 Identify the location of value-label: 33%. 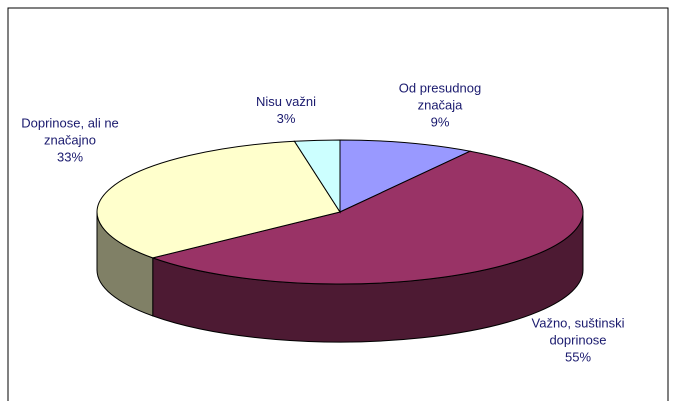
(70, 157).